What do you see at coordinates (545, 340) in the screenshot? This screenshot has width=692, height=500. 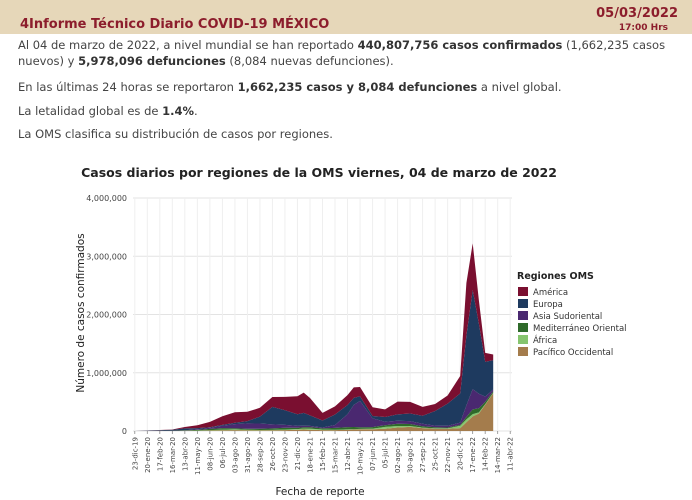 I see `legend-label: África` at bounding box center [545, 340].